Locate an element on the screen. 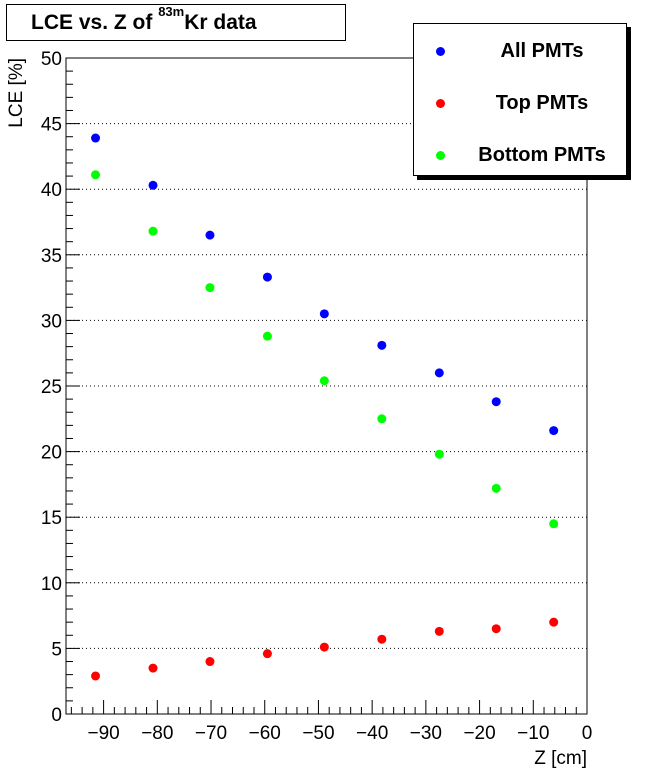 The height and width of the screenshot is (772, 646). y-axis-label: LCE [%] is located at coordinates (16, 93).